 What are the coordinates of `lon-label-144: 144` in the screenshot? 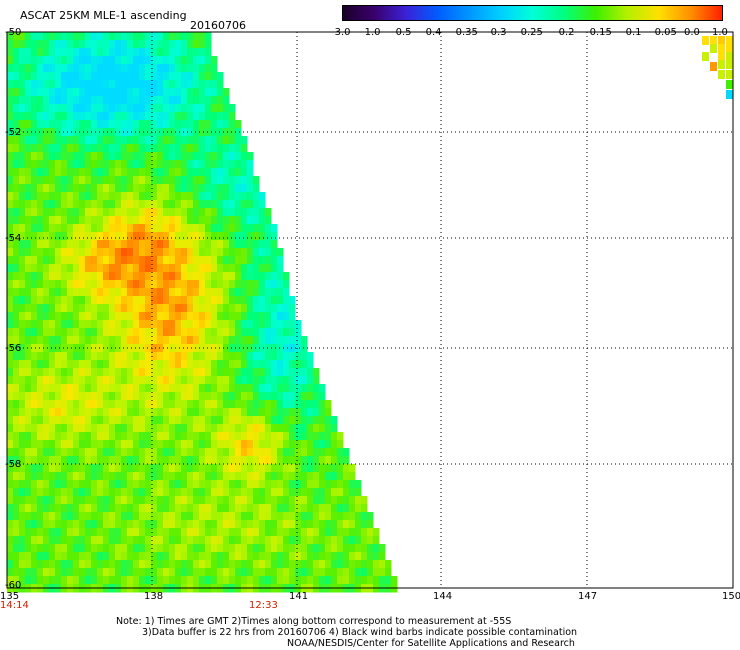 It's located at (443, 596).